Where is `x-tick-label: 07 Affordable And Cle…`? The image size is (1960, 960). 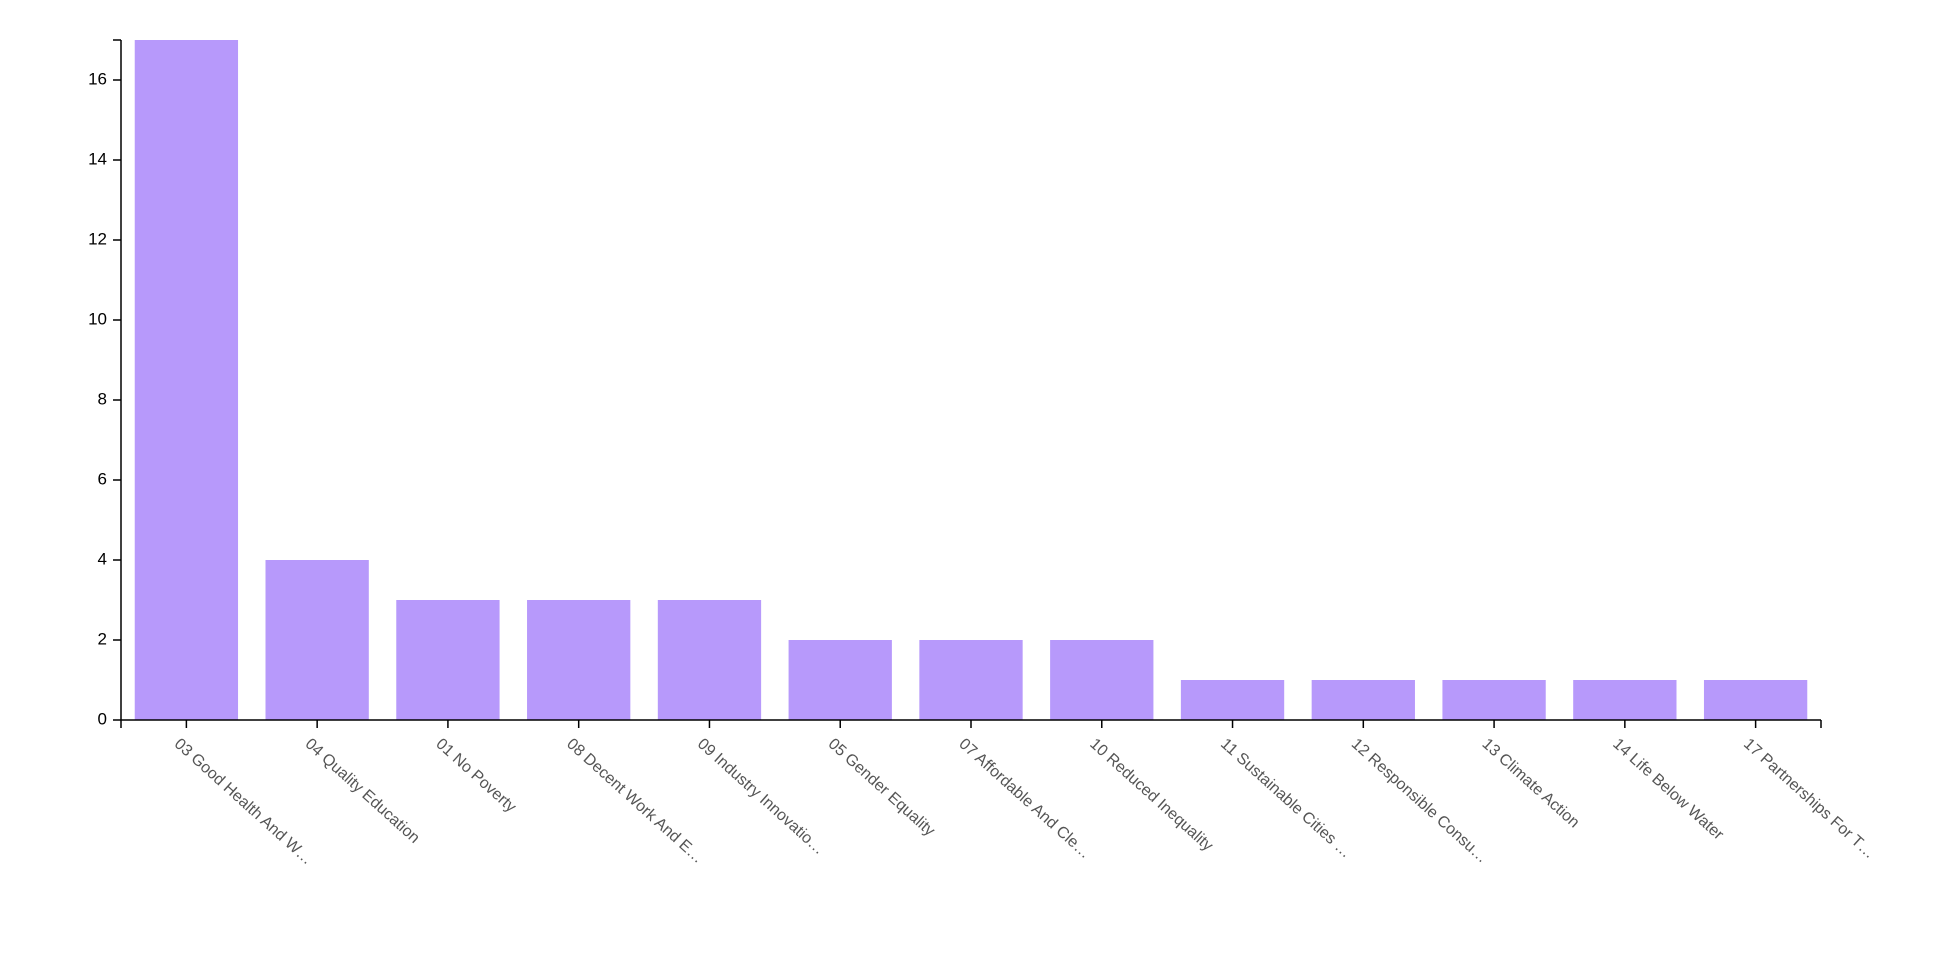 x-tick-label: 07 Affordable And Cle… is located at coordinates (1024, 798).